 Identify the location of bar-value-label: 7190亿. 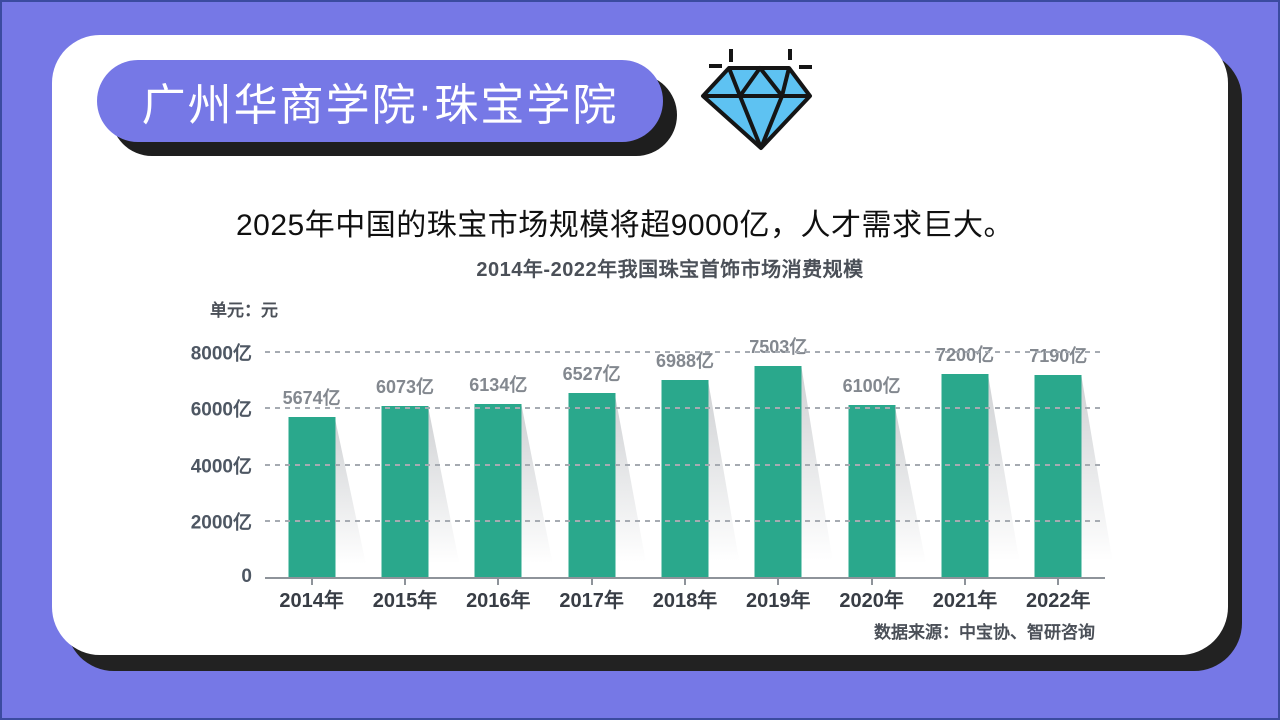
(1058, 355).